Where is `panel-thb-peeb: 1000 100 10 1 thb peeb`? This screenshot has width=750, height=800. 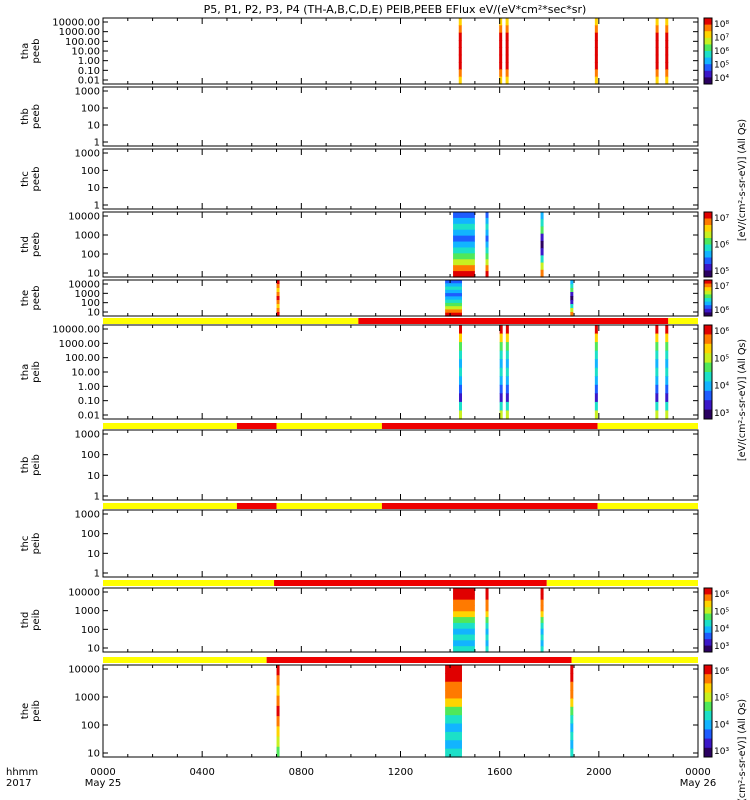 panel-thb-peeb: 1000 100 10 1 thb peeb is located at coordinates (359, 117).